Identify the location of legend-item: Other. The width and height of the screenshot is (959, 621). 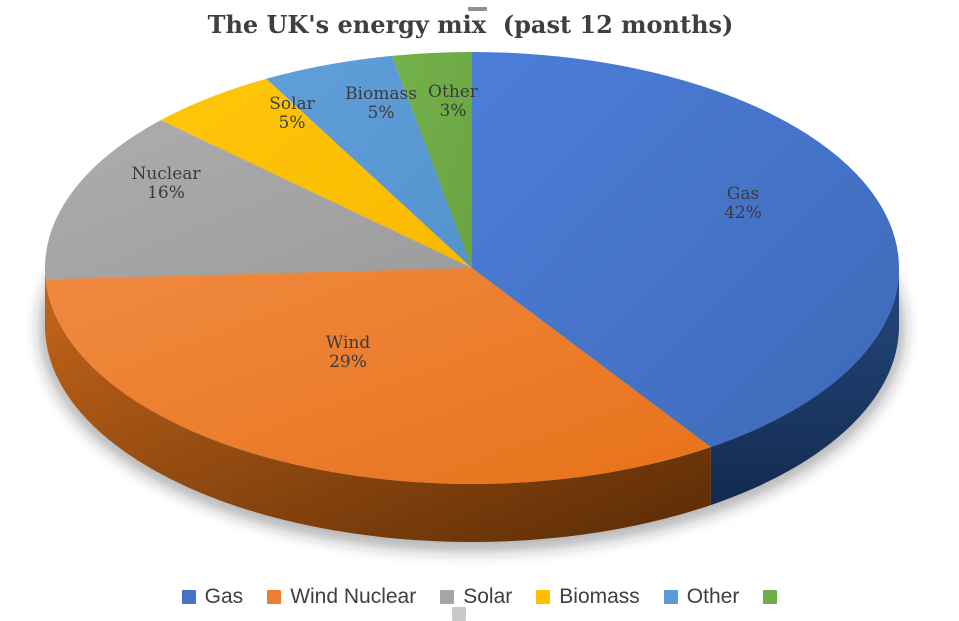
(701, 597).